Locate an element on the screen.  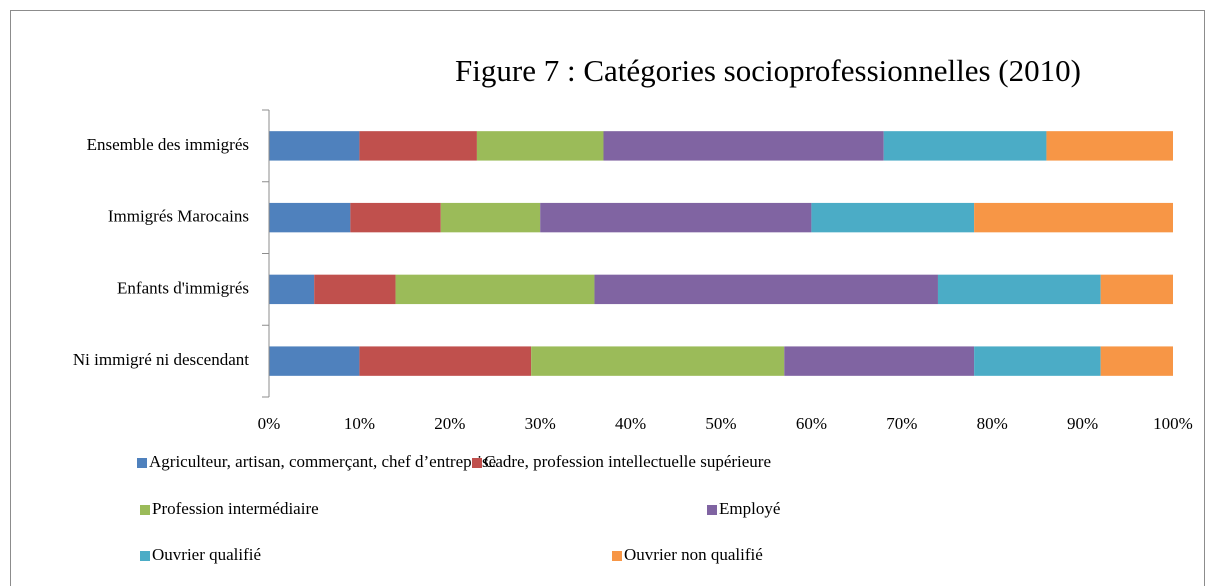
y-tick-label: Immigrés Marocains is located at coordinates (178, 216).